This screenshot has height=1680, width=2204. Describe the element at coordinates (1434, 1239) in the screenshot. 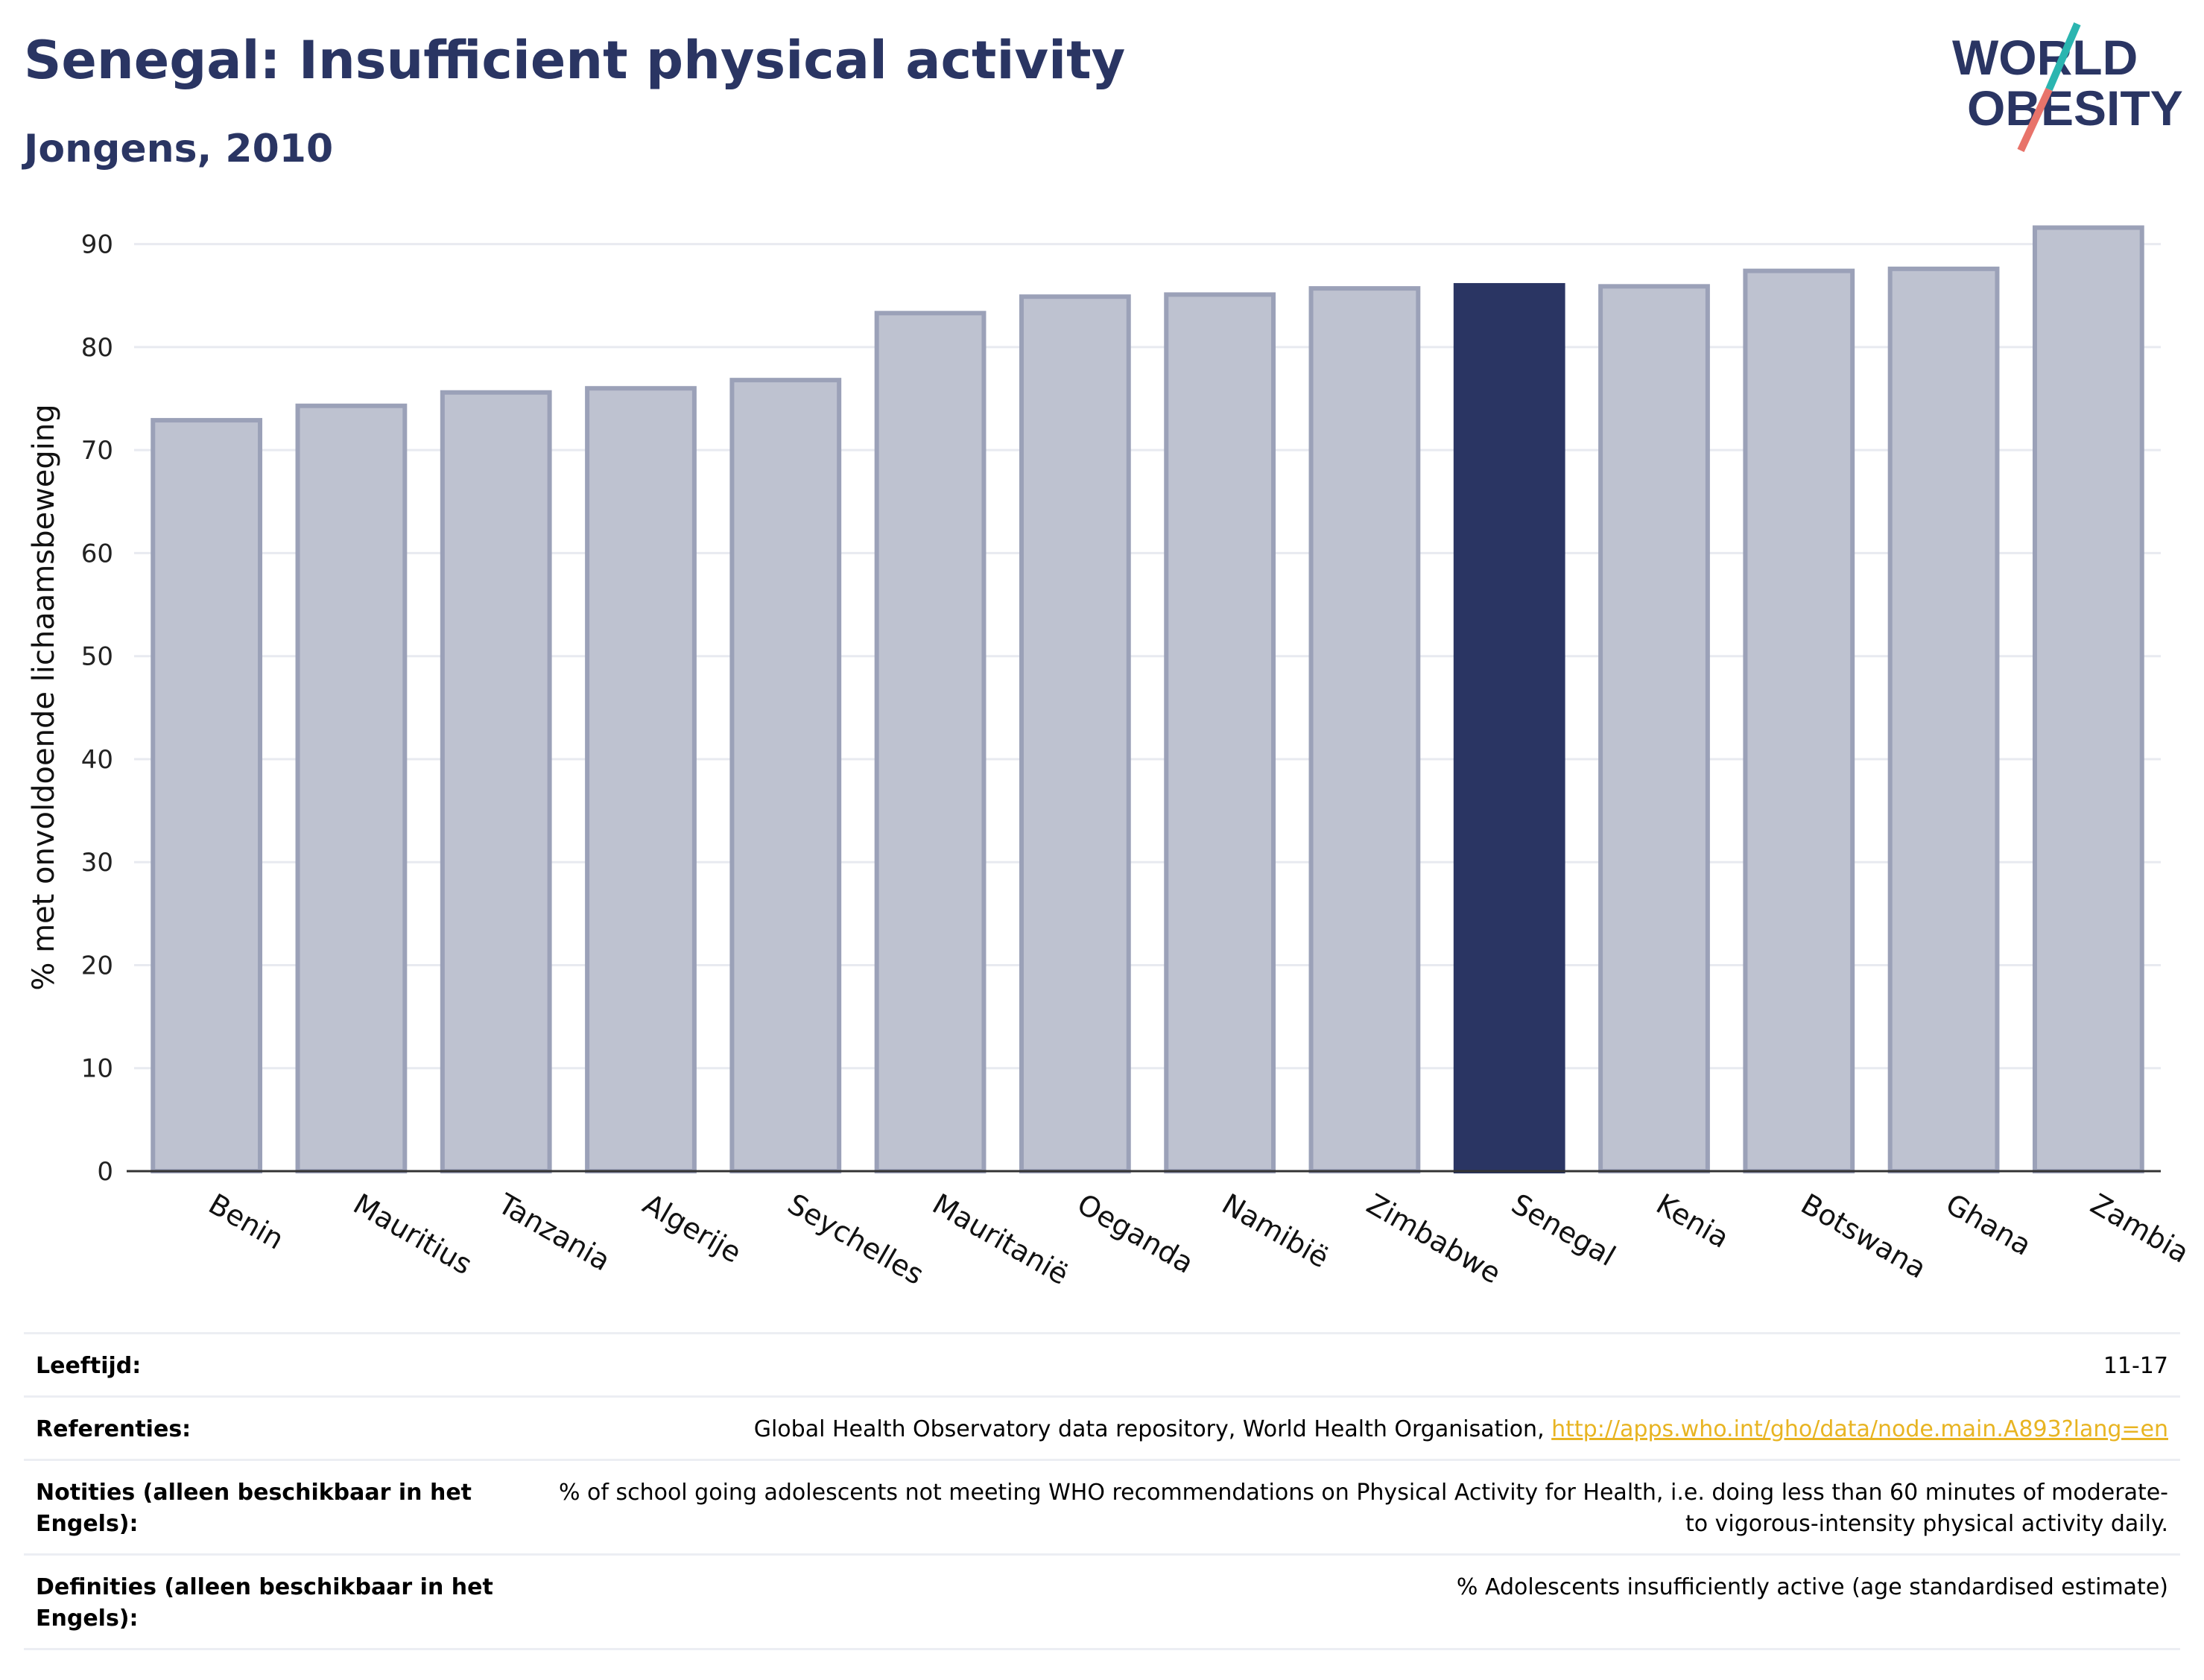

I see `x-tick-label: Zimbabwe` at that location.